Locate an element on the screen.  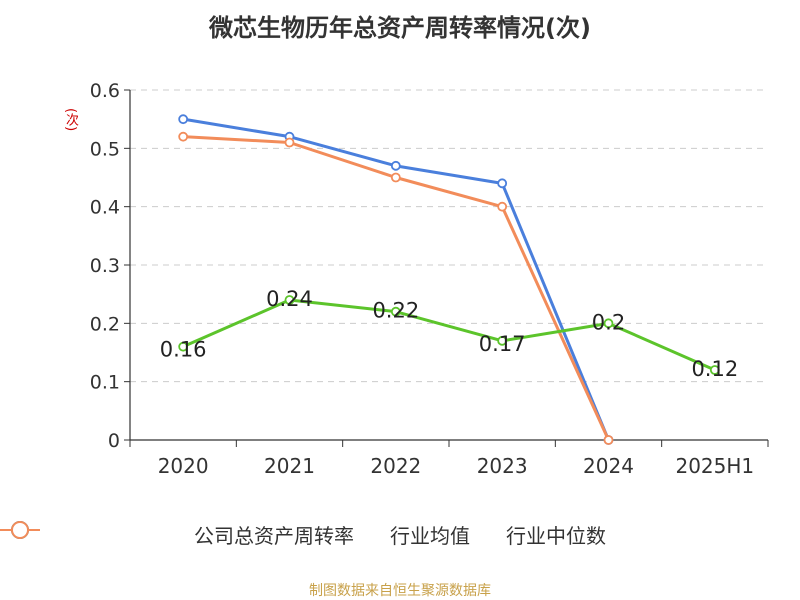
legend-item-median: 行业中位数 is located at coordinates (303, 534).